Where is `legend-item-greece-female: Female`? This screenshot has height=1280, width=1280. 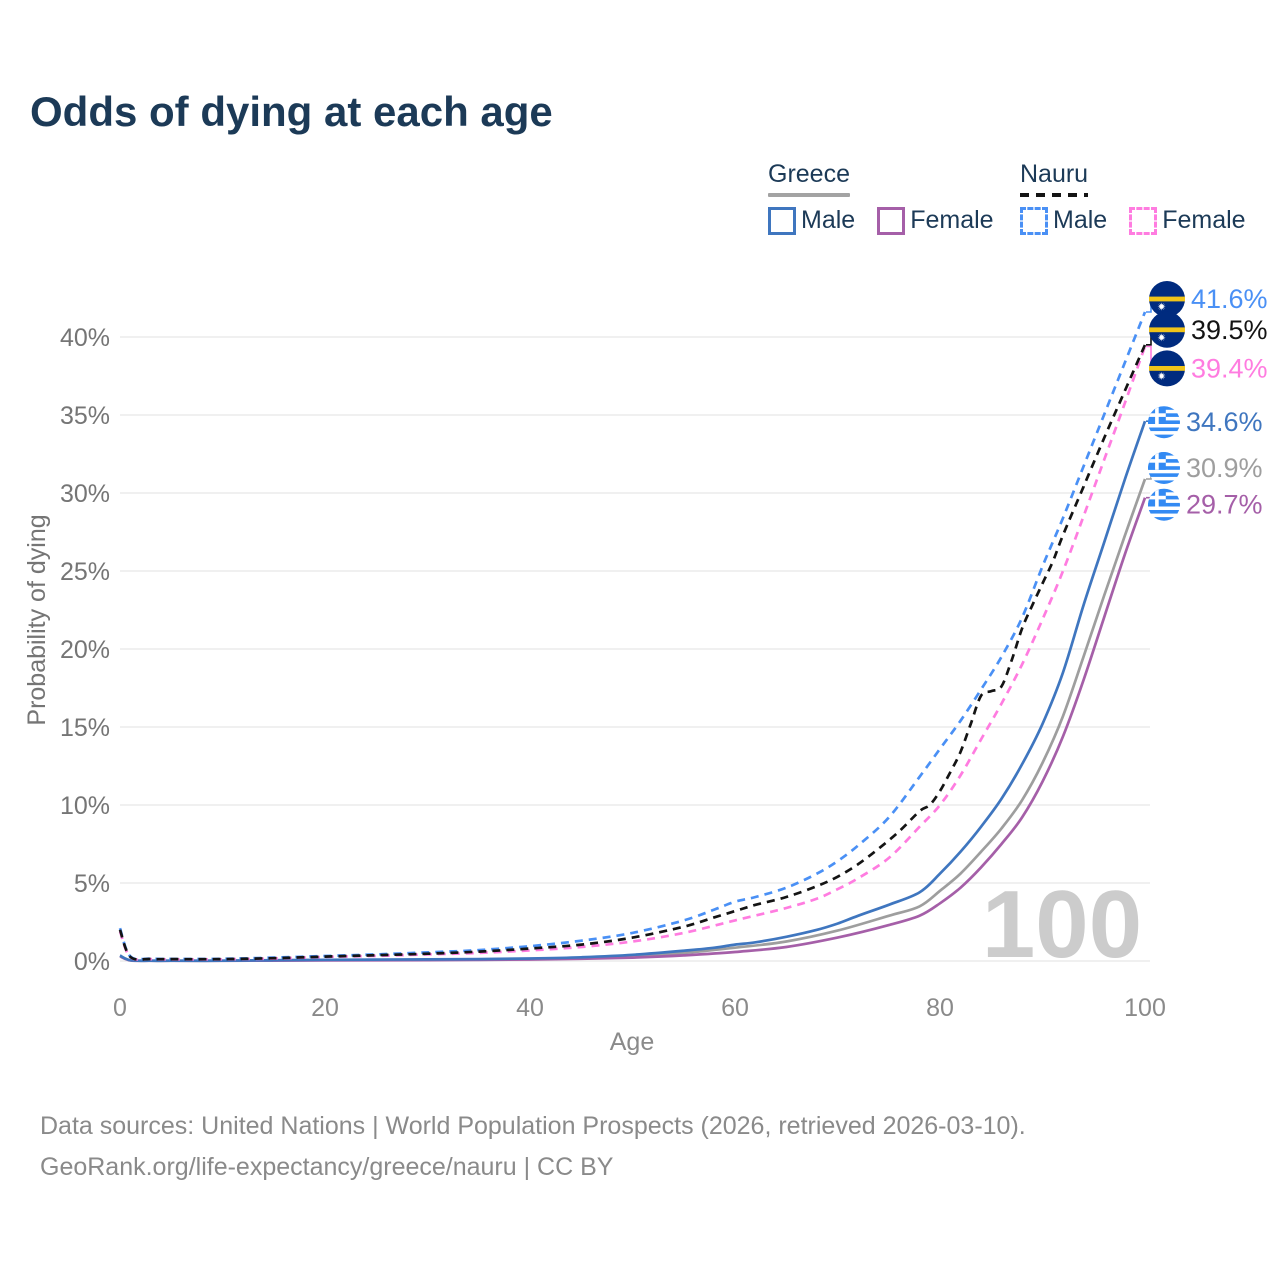 legend-item-greece-female: Female is located at coordinates (935, 220).